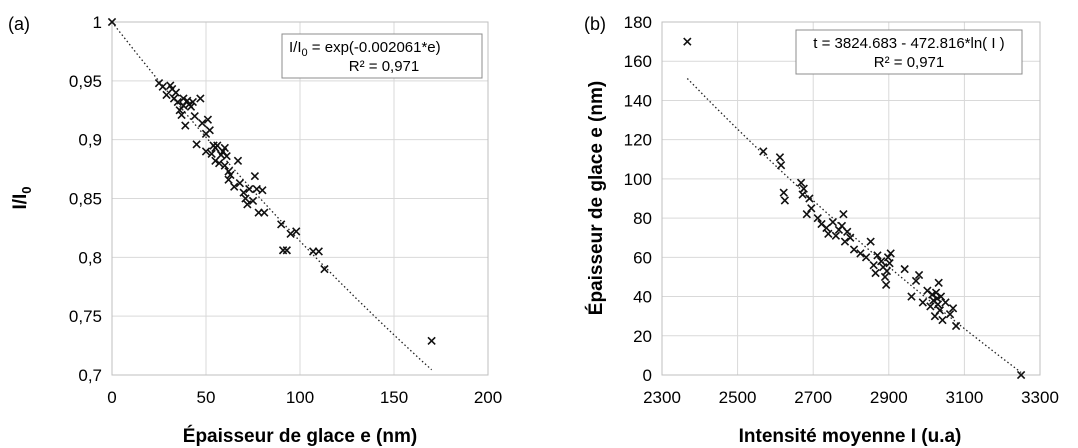  I want to click on y-tick-label: 0,8, so click(90, 257).